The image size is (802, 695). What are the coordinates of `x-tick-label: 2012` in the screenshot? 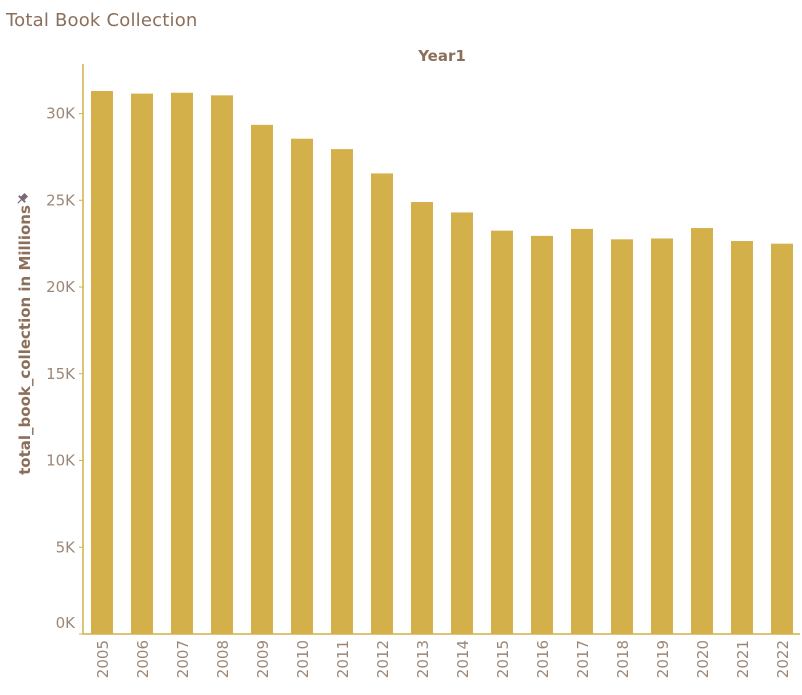 It's located at (383, 659).